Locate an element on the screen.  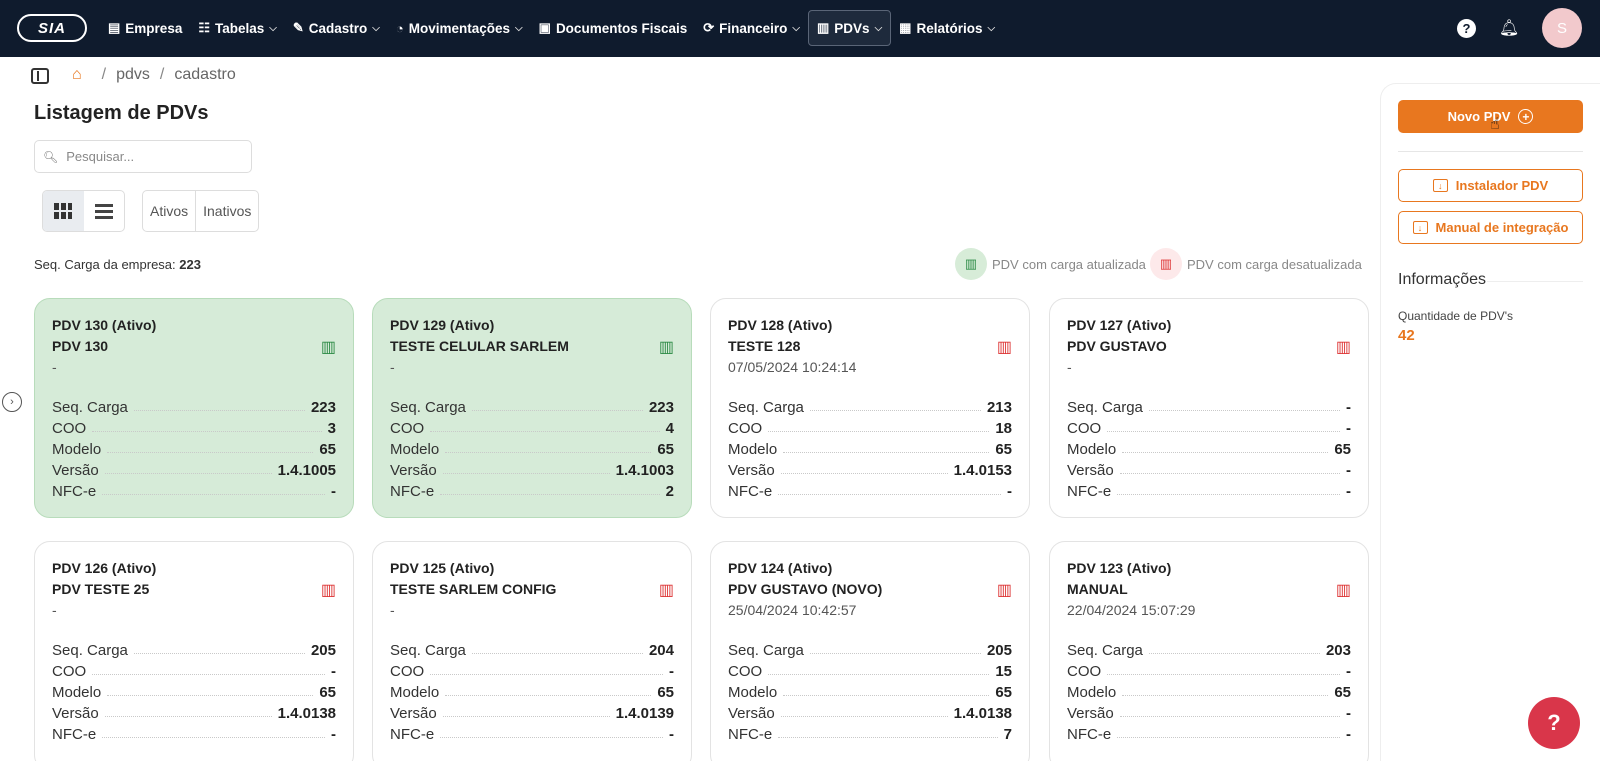
pdv-card-row-value: 4 is located at coordinates (669, 428).